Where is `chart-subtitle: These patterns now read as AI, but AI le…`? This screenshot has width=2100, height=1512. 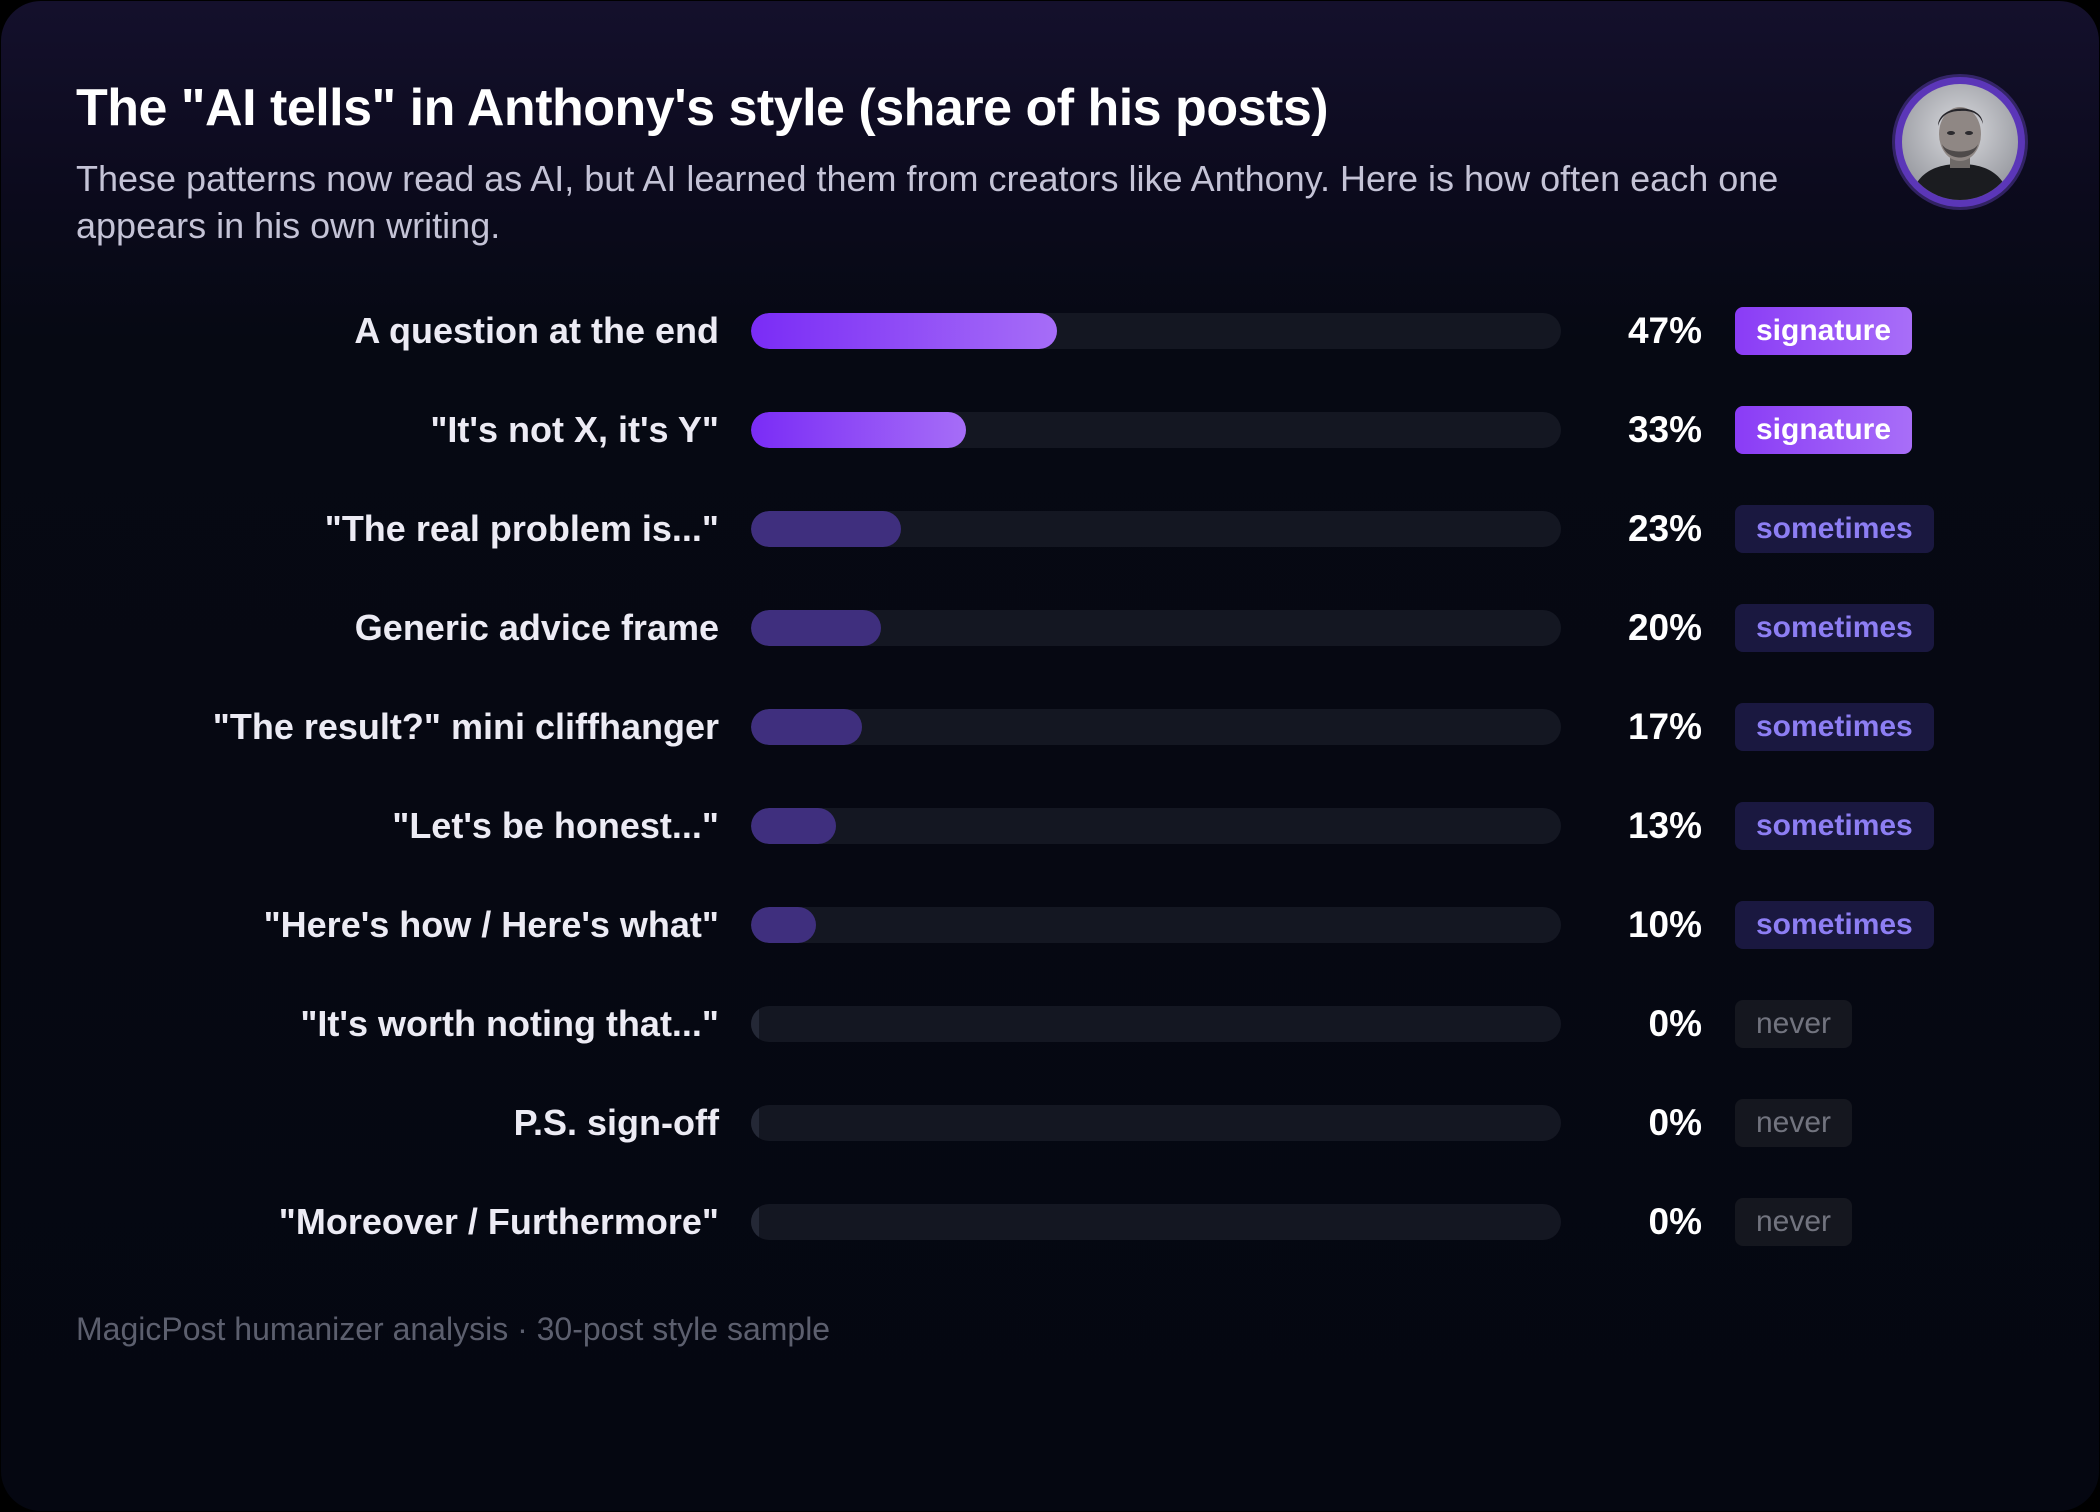 chart-subtitle: These patterns now read as AI, but AI le… is located at coordinates (927, 202).